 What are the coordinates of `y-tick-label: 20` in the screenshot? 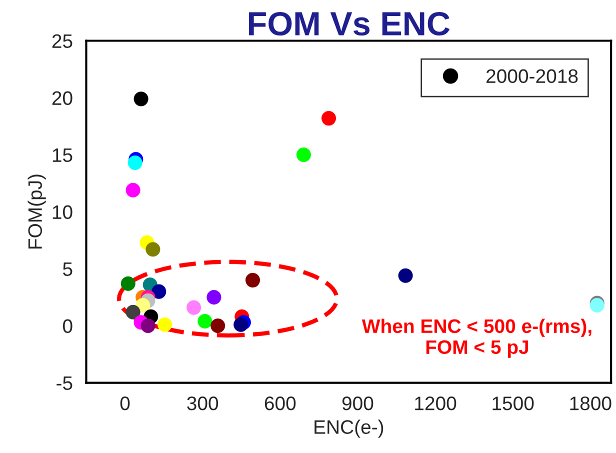 It's located at (62, 98).